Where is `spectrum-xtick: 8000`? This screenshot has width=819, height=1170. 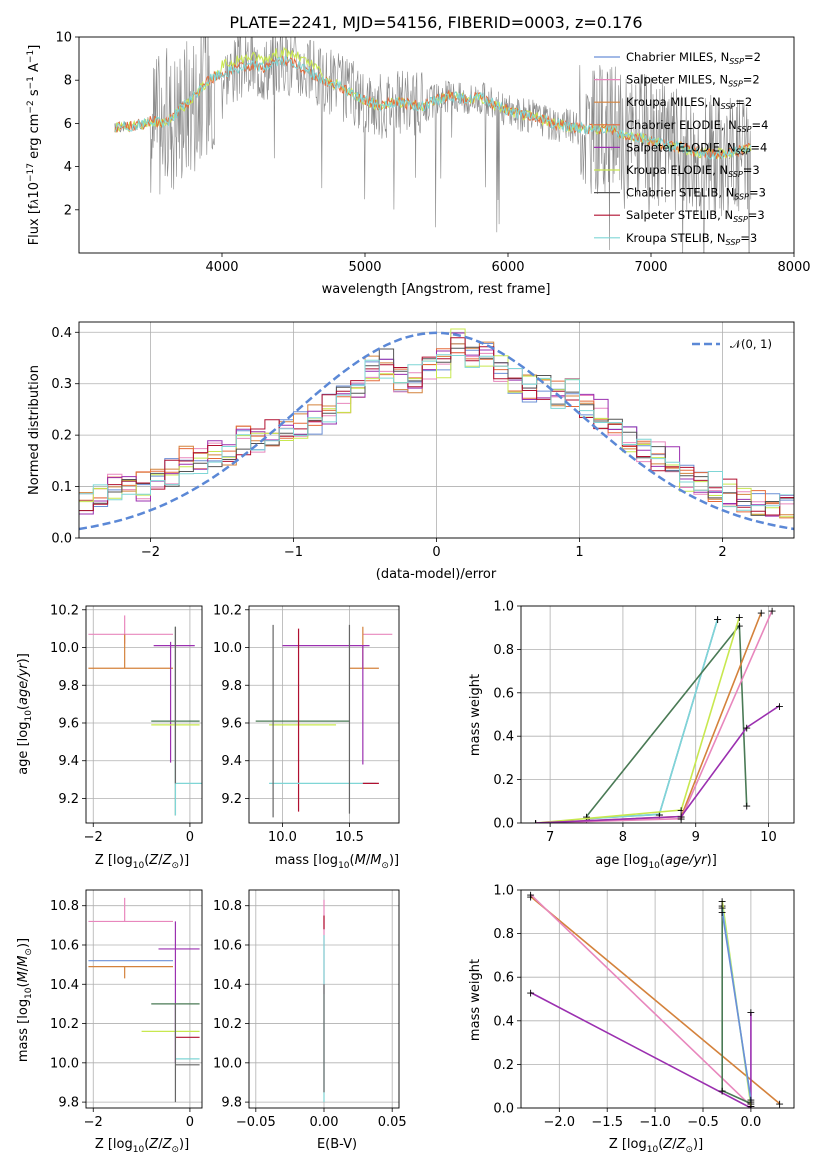
spectrum-xtick: 8000 is located at coordinates (793, 267).